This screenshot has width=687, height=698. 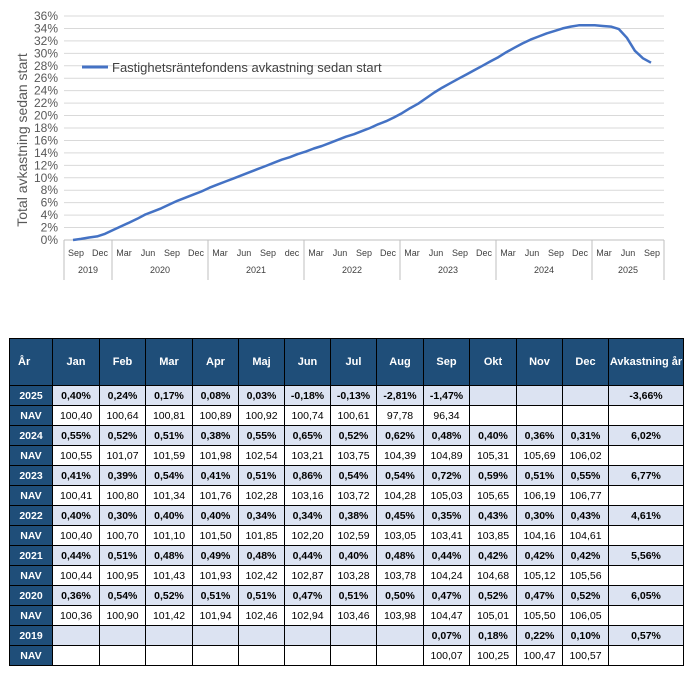 I want to click on table-cell: 0,41%, so click(x=215, y=475).